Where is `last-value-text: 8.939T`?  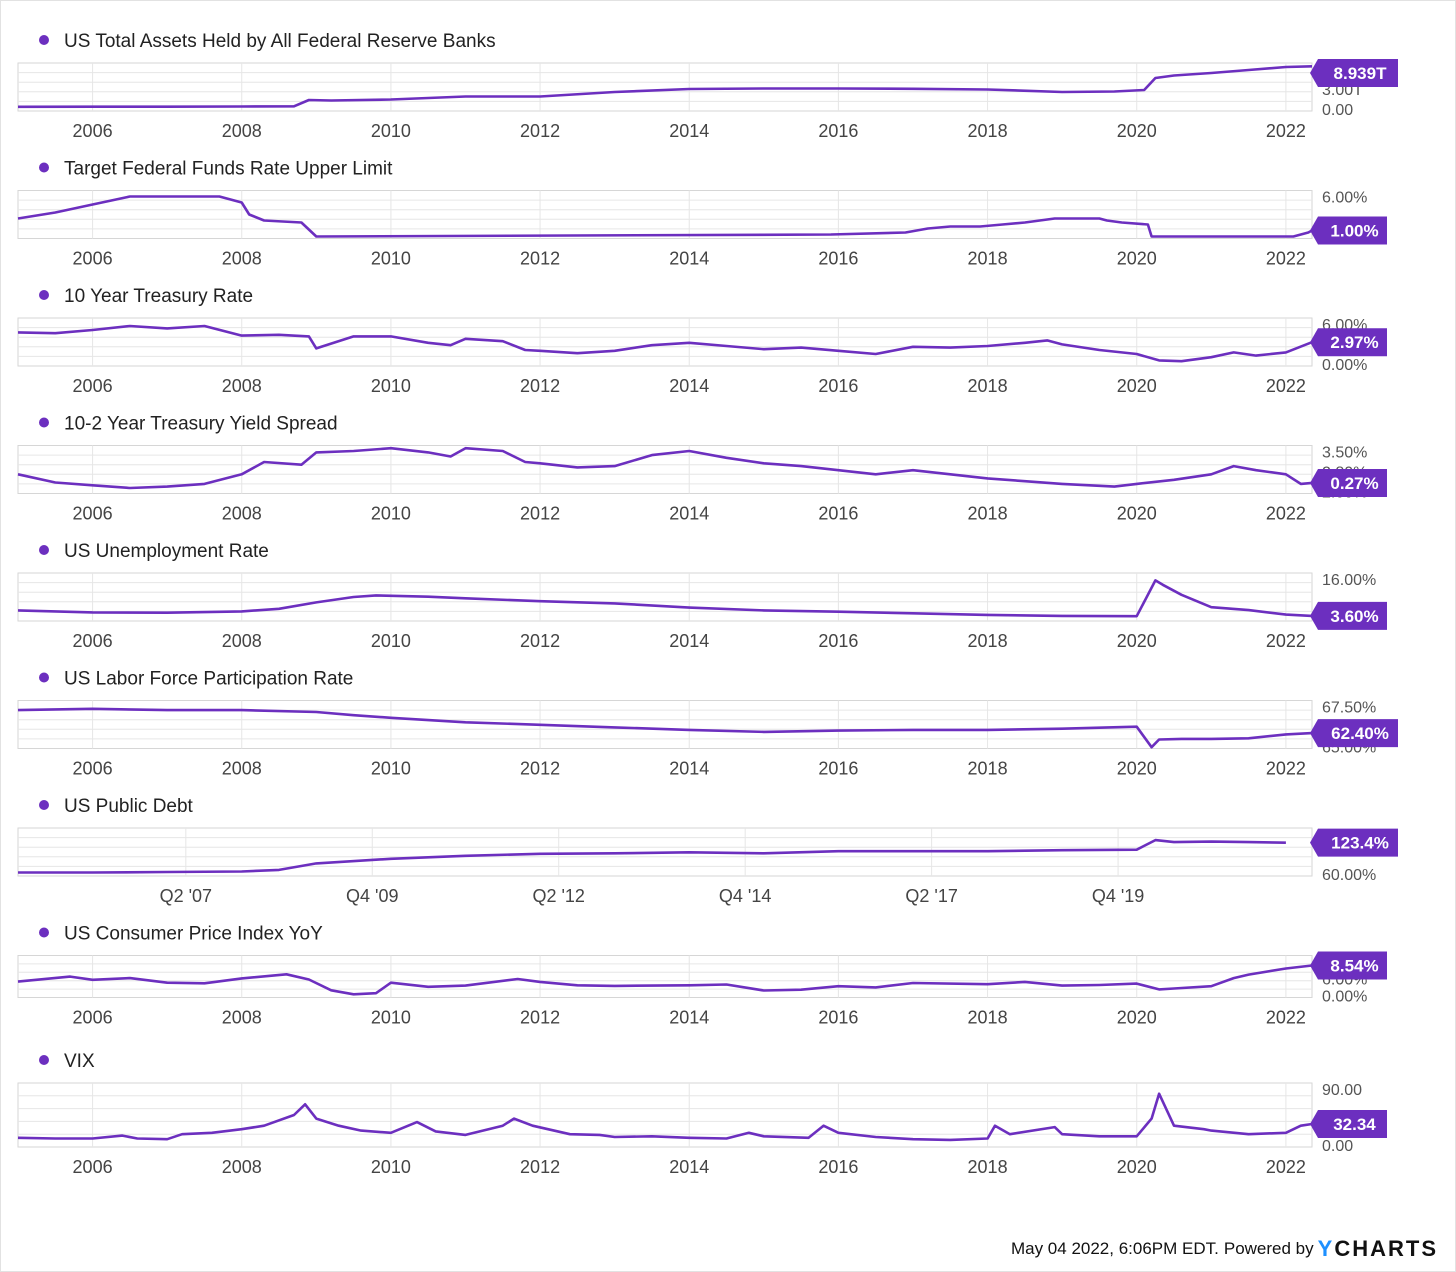 last-value-text: 8.939T is located at coordinates (1361, 73).